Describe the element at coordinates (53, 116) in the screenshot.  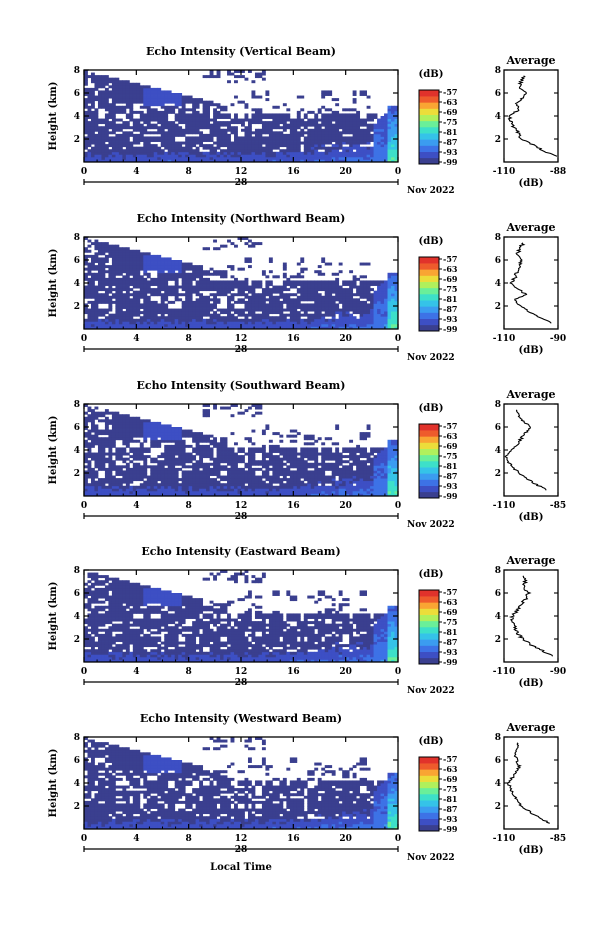
I see `y-axis-label: Height (km)` at that location.